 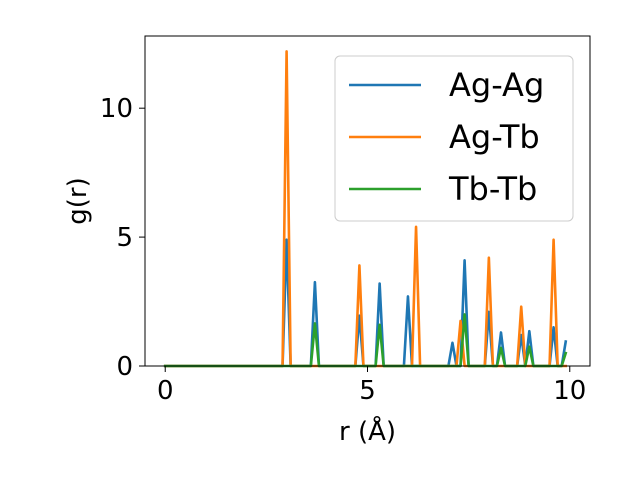 I want to click on legend-label-ag-ag: Ag-Ag, so click(x=496, y=85).